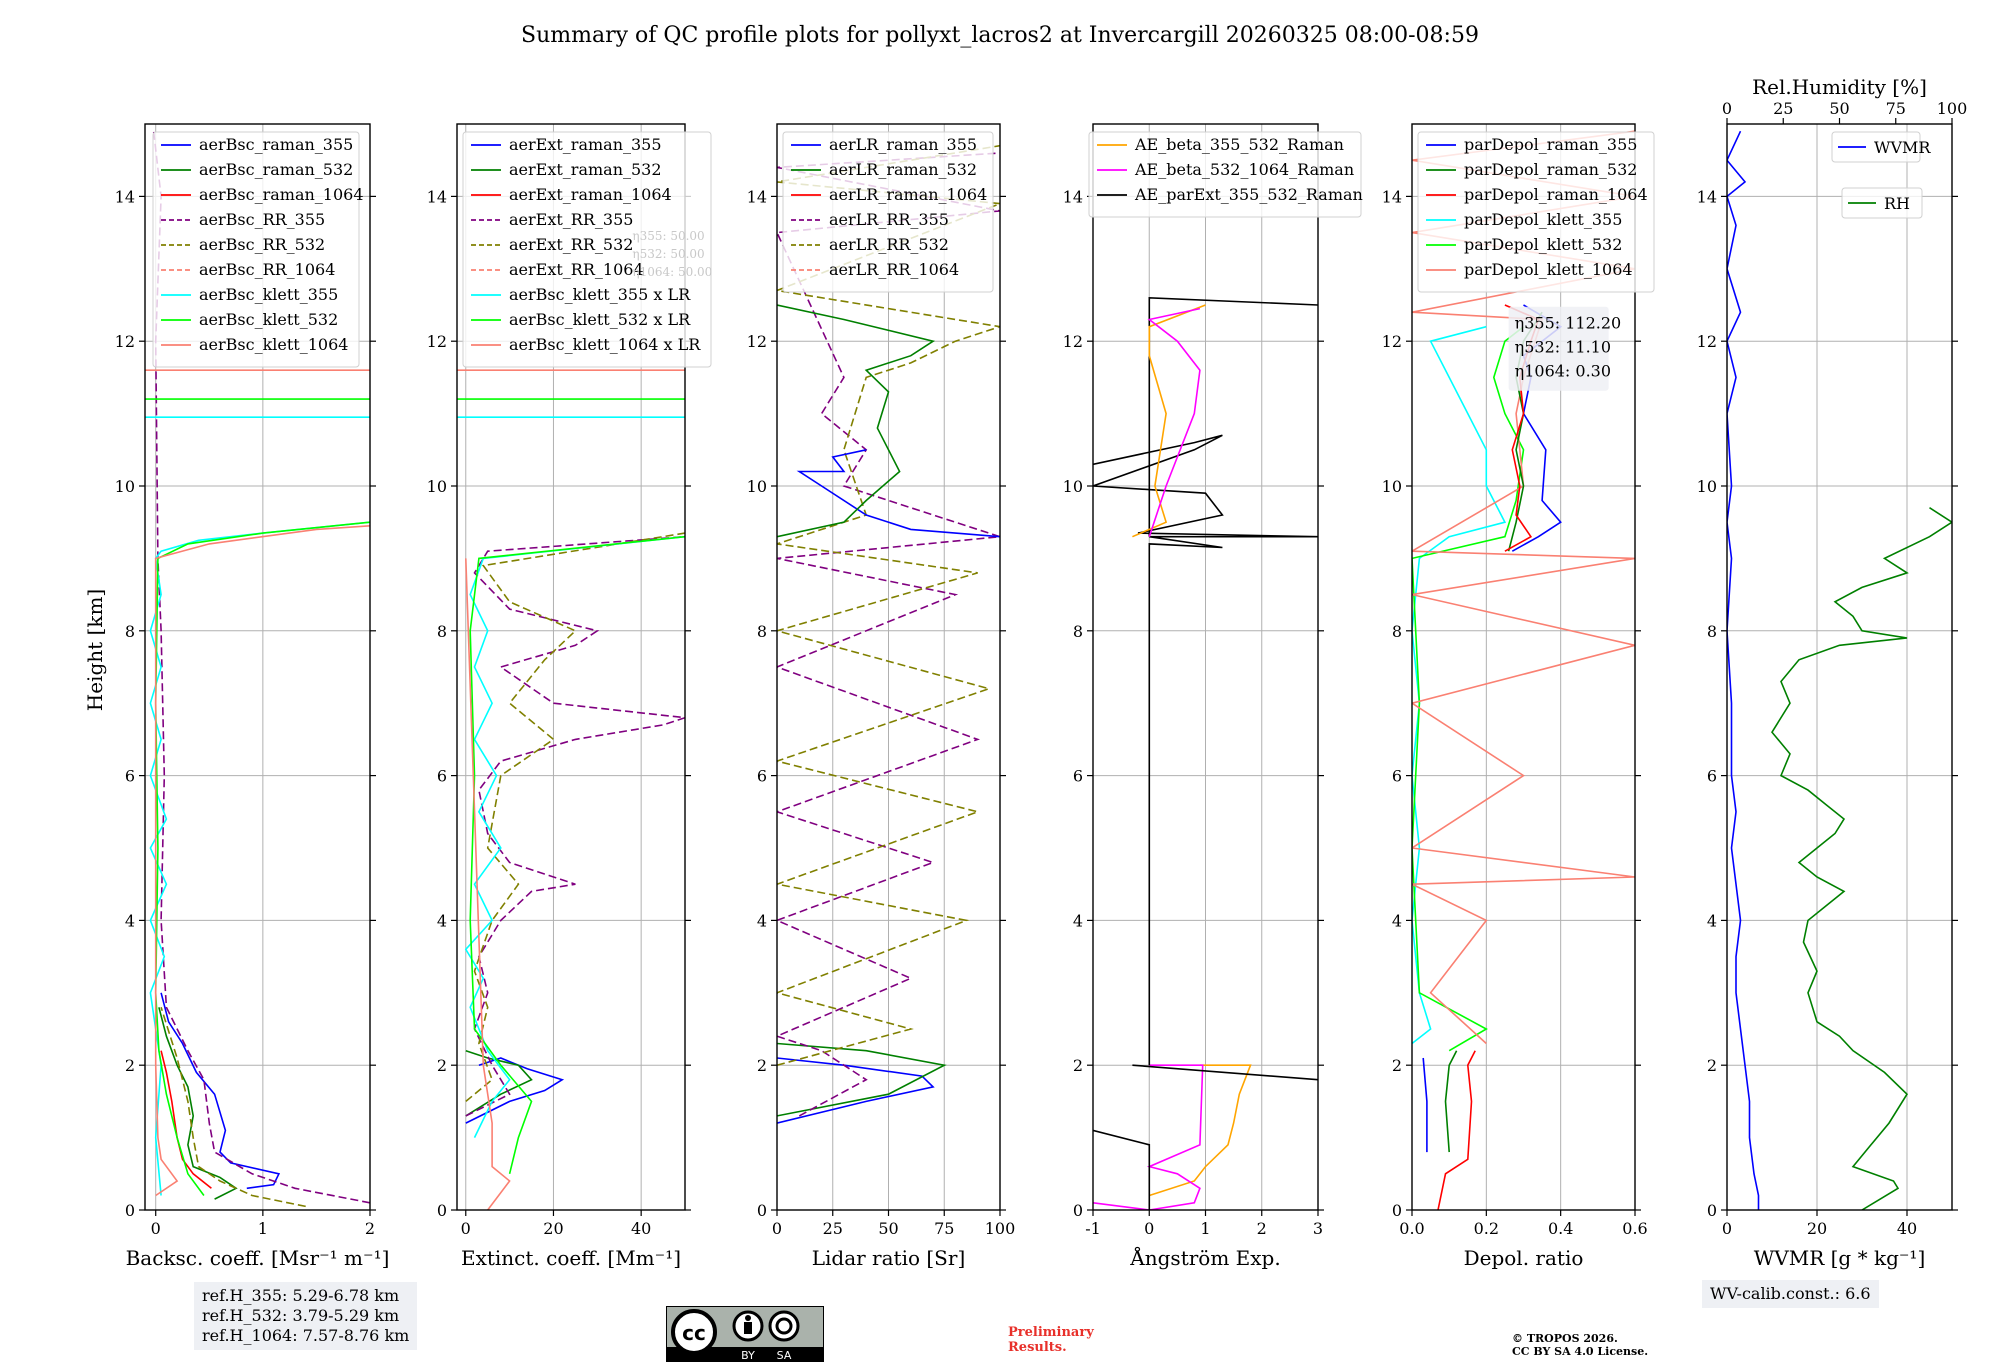 Image resolution: width=2000 pixels, height=1362 pixels. What do you see at coordinates (1563, 371) in the screenshot?
I see `eta-annotation: η1064: 0.30` at bounding box center [1563, 371].